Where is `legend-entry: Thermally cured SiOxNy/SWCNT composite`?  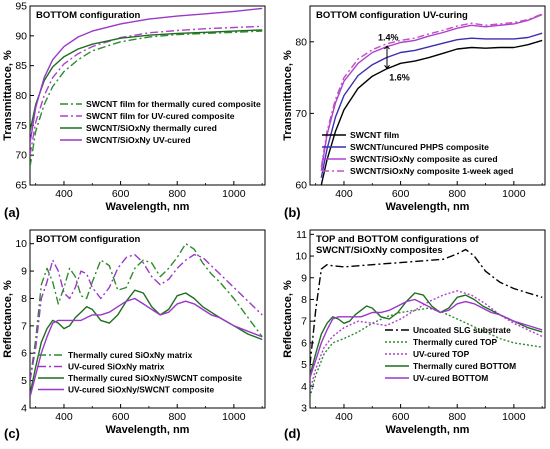
legend-entry: Thermally cured SiOxNy/SWCNT composite is located at coordinates (155, 378).